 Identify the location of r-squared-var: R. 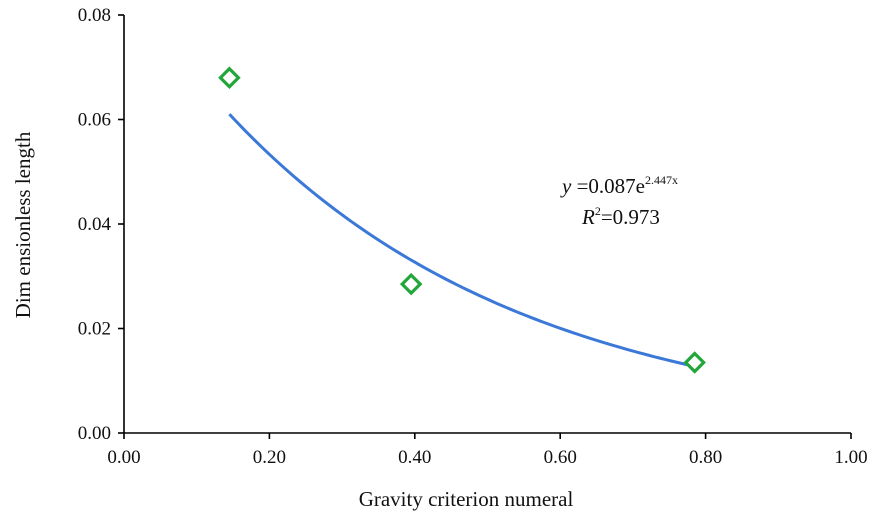
(588, 217).